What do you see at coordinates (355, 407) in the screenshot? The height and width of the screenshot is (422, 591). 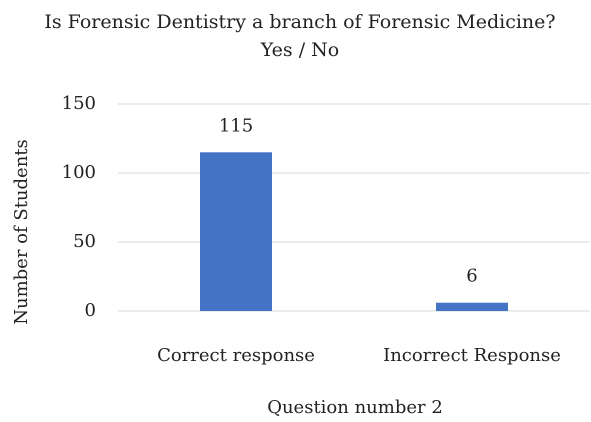 I see `x-axis-label: Question number 2` at bounding box center [355, 407].